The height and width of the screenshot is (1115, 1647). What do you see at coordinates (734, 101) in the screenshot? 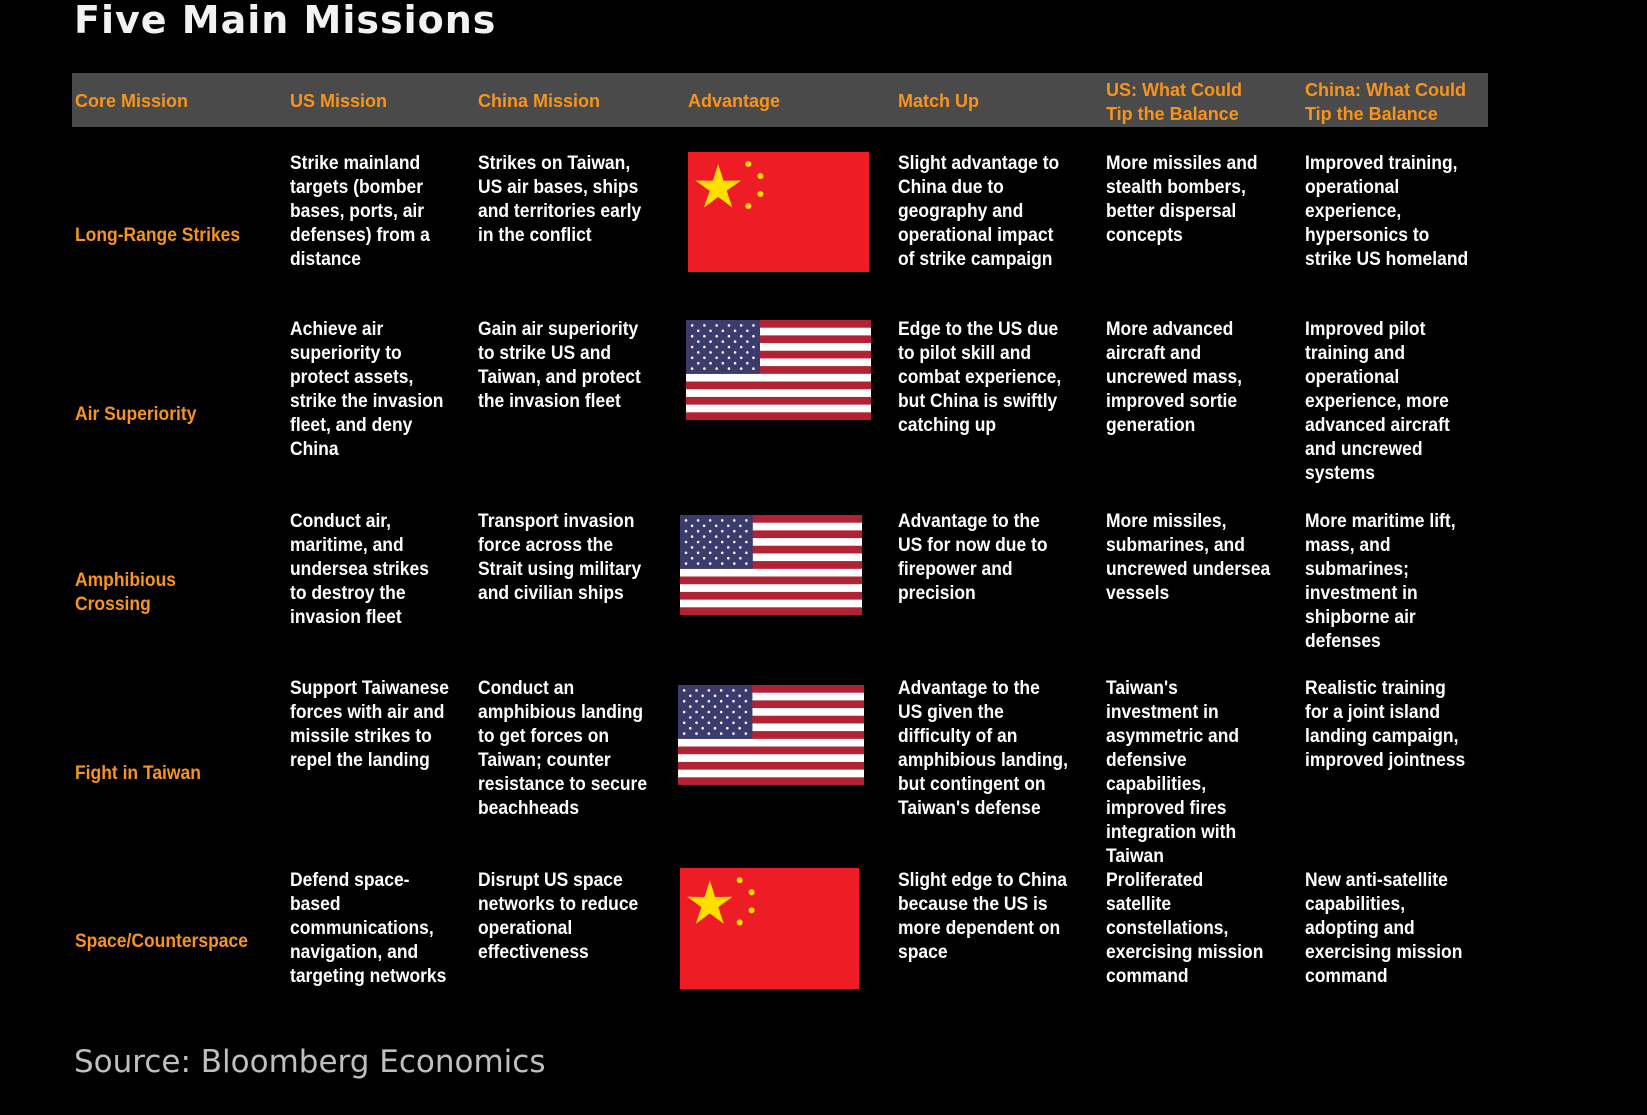
I see `column-header-advantage: Advantage` at bounding box center [734, 101].